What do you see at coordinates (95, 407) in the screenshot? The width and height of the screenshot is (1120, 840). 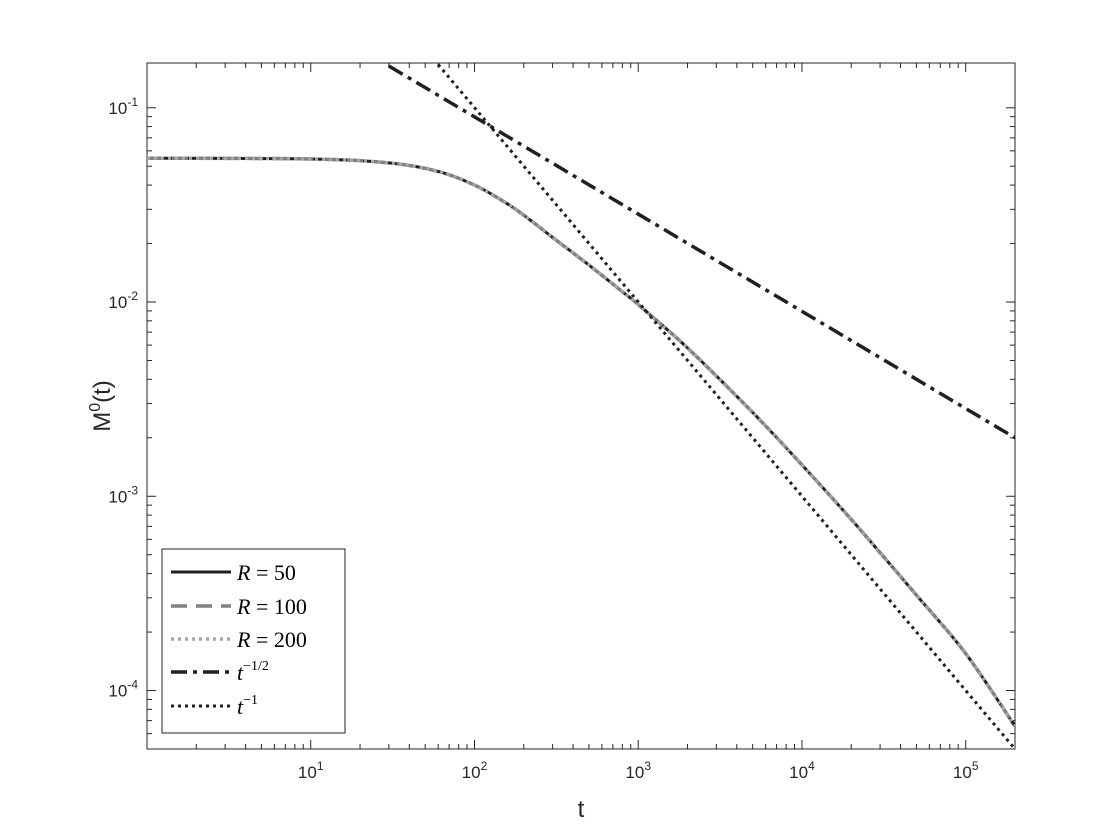 I see `y-axis-label-sup: 0` at bounding box center [95, 407].